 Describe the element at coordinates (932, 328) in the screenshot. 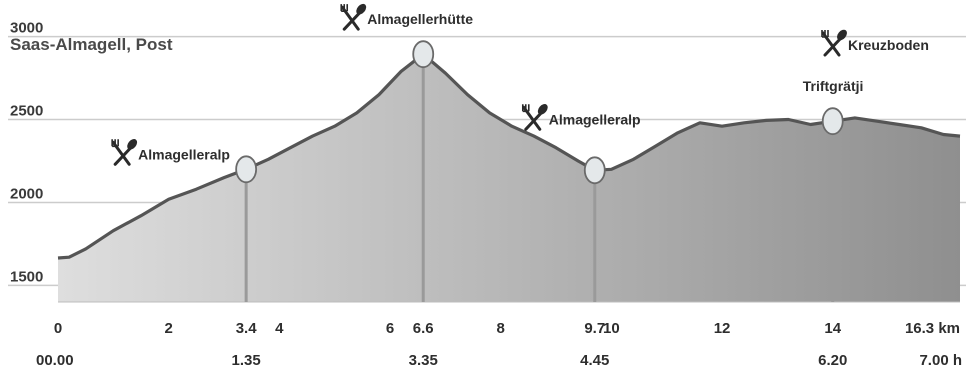

I see `x-tick-label-11: 16.3 km` at that location.